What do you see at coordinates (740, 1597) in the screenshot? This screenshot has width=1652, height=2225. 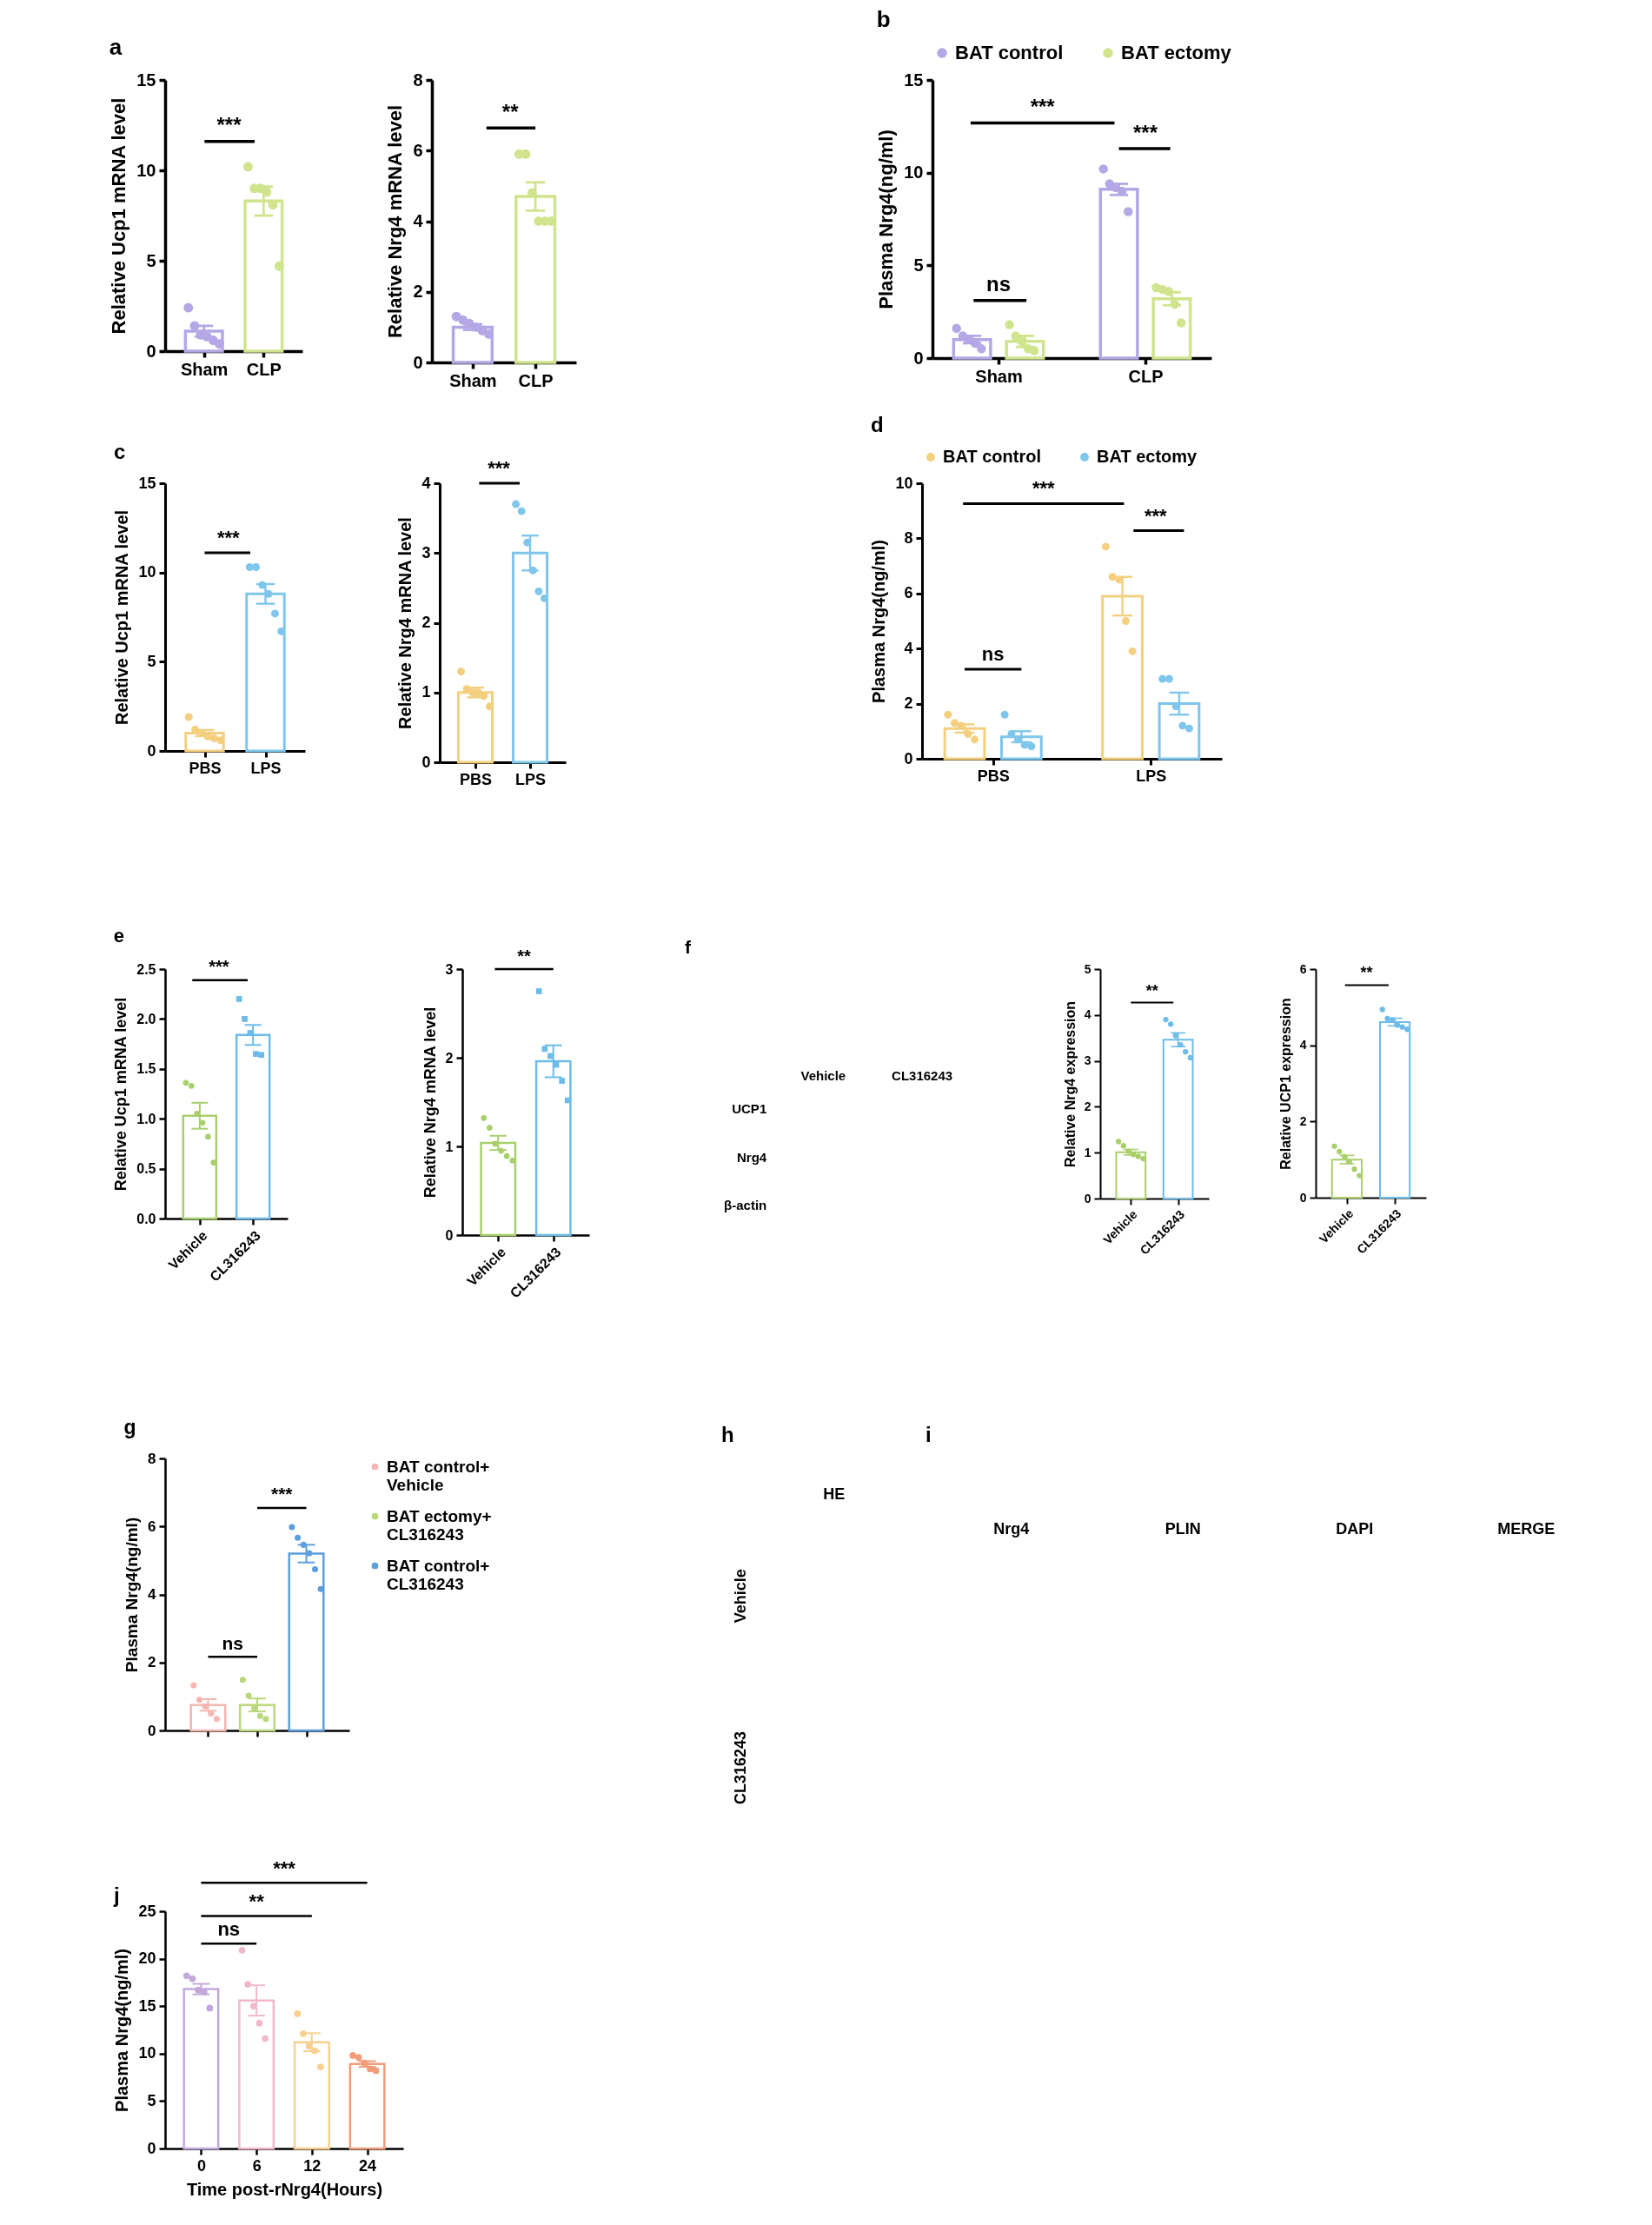 I see `category-label: Vehicle` at bounding box center [740, 1597].